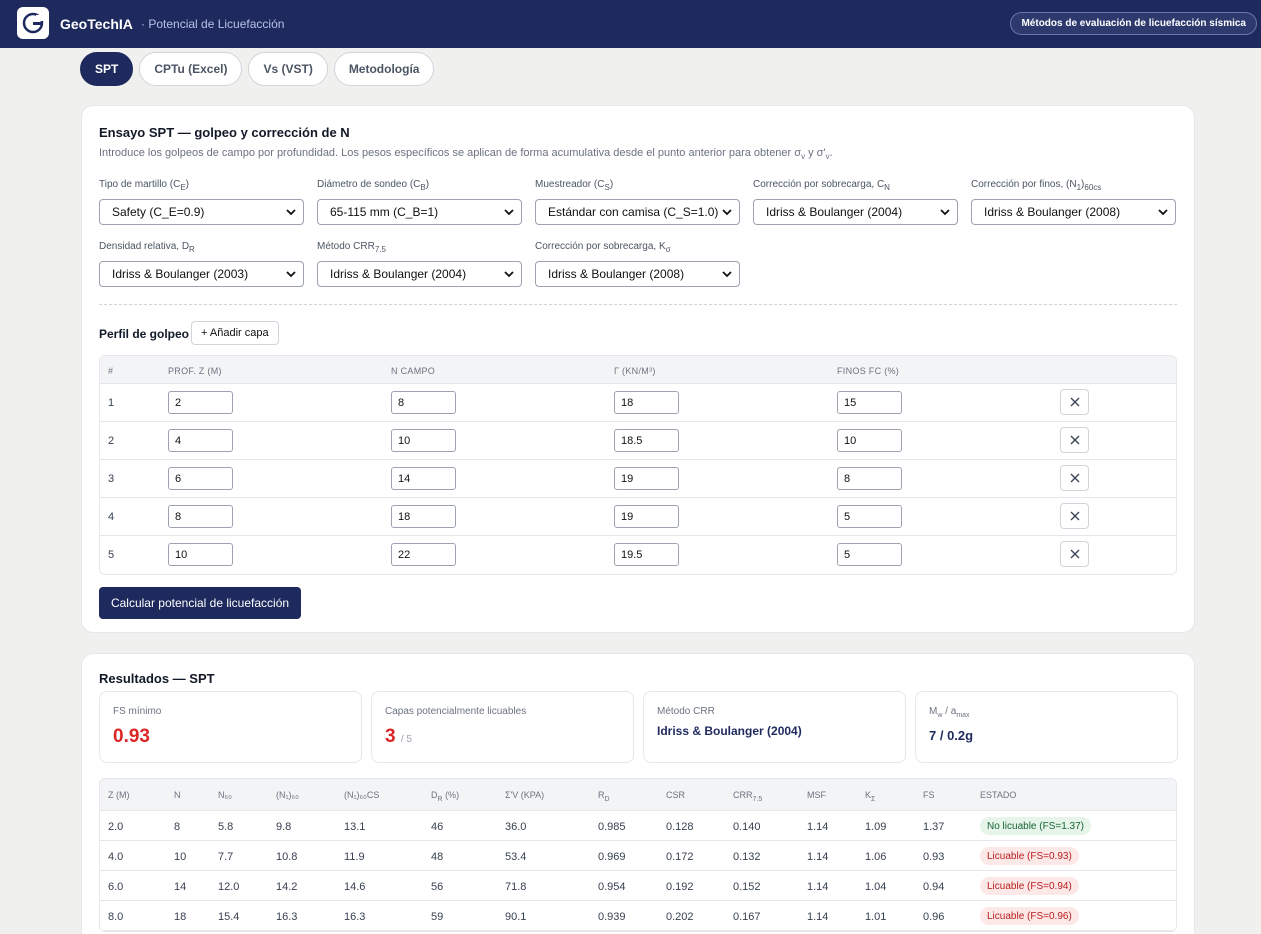 This screenshot has width=1261, height=934. Describe the element at coordinates (131, 736) in the screenshot. I see `kpi-fs-min-value: 0.93` at that location.